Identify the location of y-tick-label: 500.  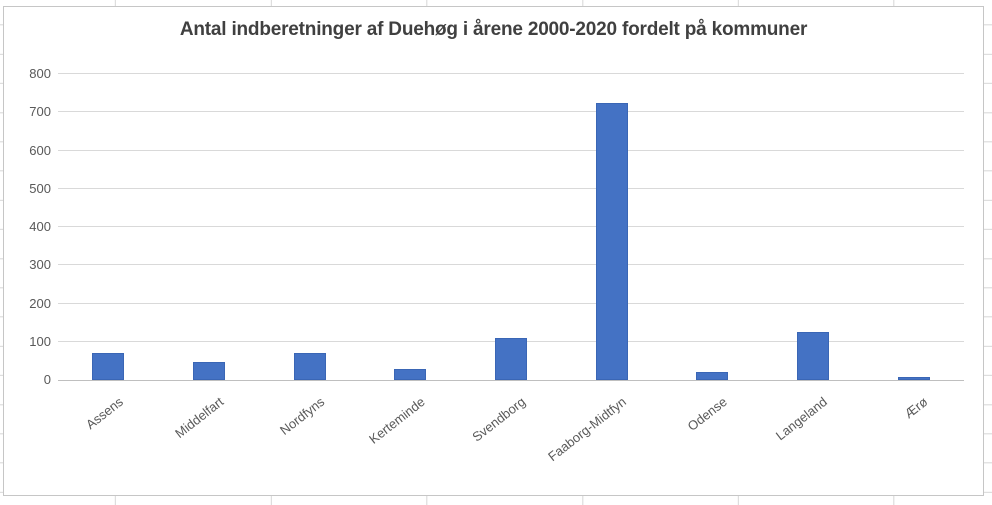
(40, 188).